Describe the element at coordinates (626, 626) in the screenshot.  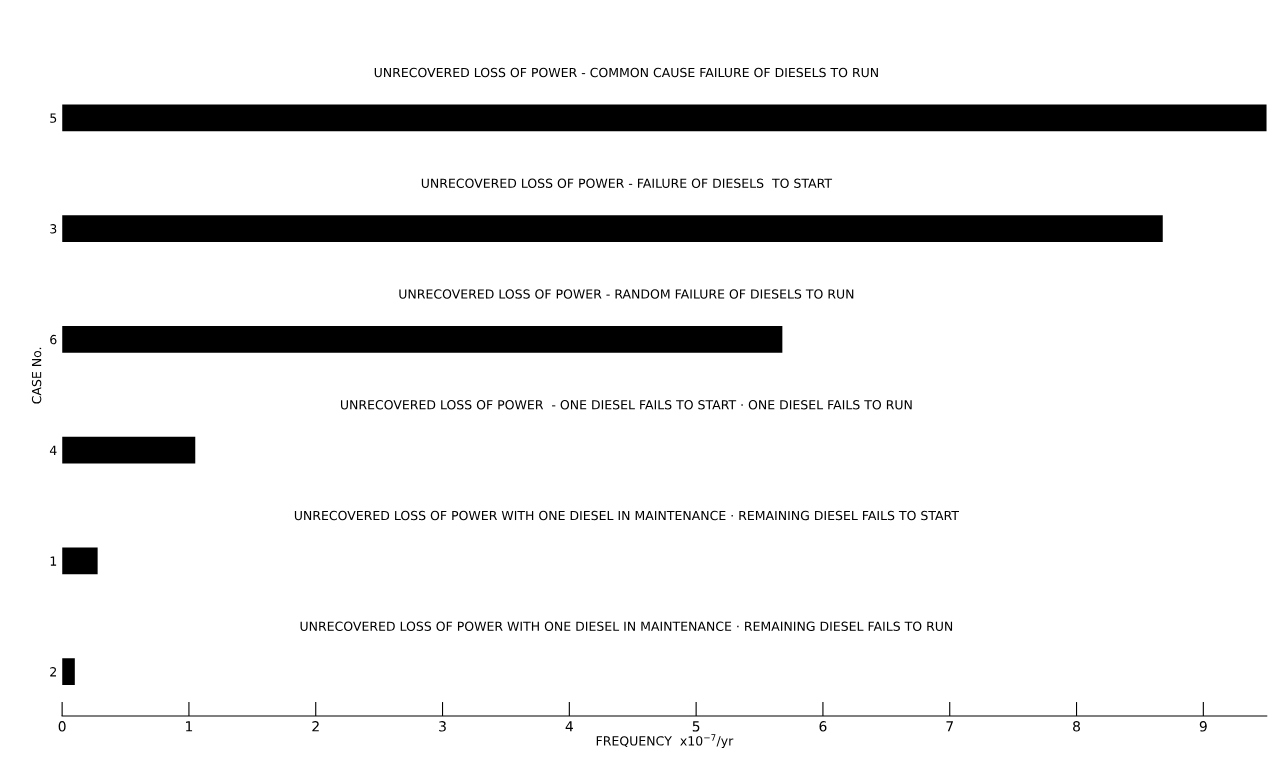
I see `annotation: UNRECOVERED LOSS OF POWER WITH ONE DIESEL IN MAINTENANCE · REMAINING DIESEL FAILS TO RUN` at that location.